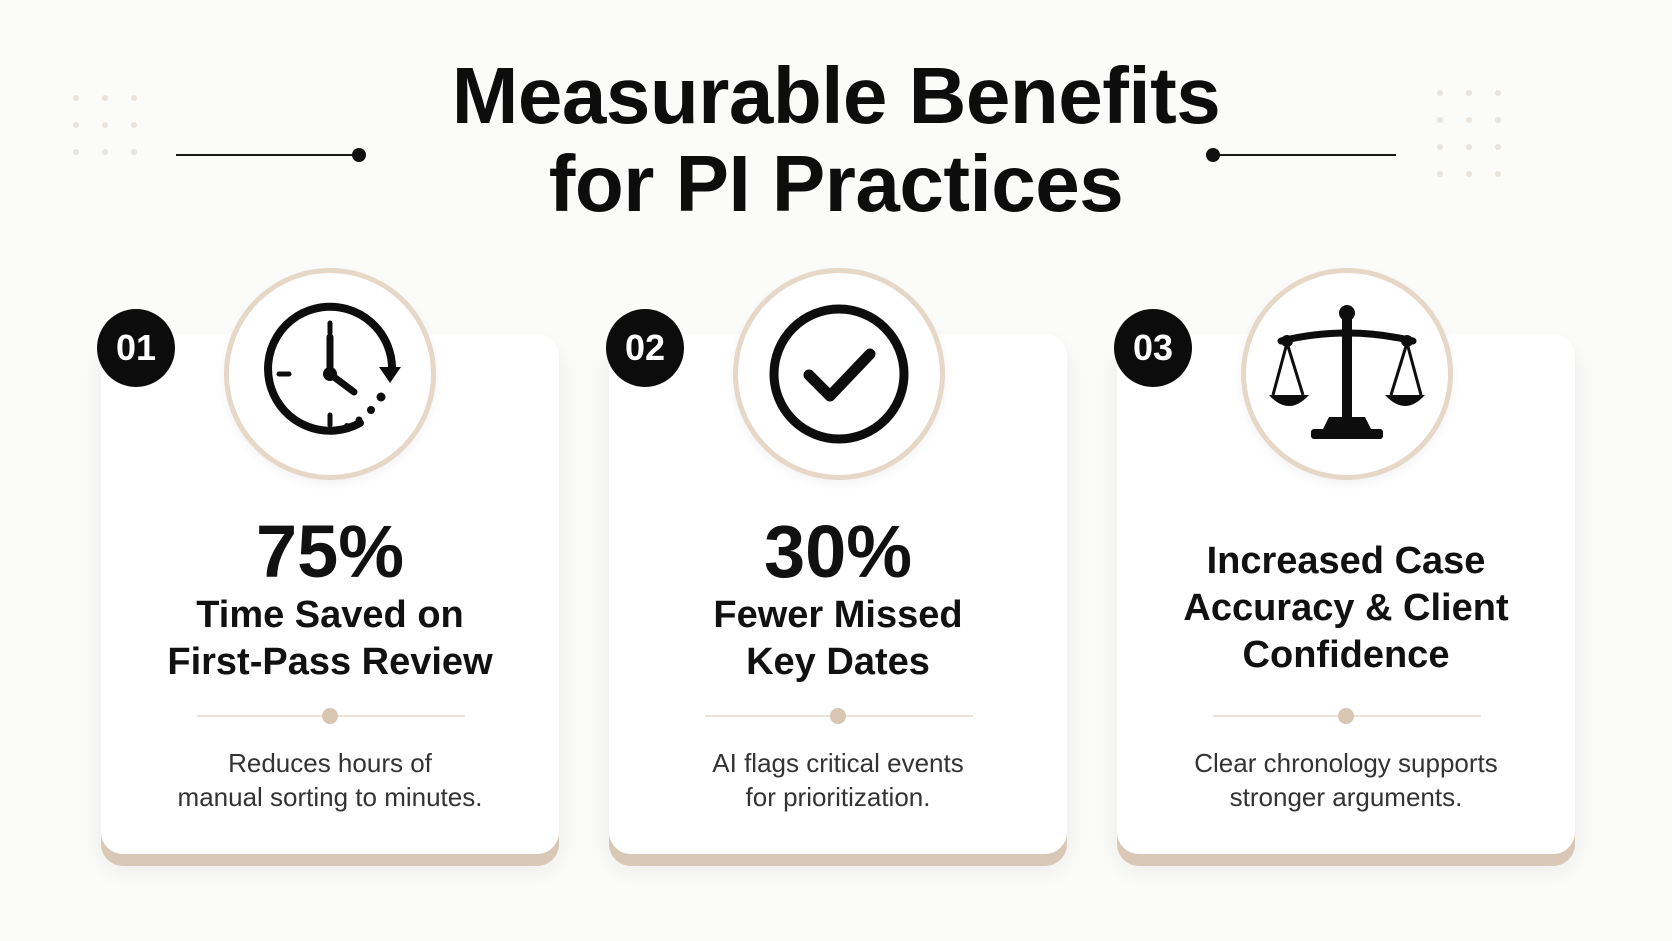 The width and height of the screenshot is (1672, 941). What do you see at coordinates (836, 183) in the screenshot?
I see `title-line-2: for PI Practices` at bounding box center [836, 183].